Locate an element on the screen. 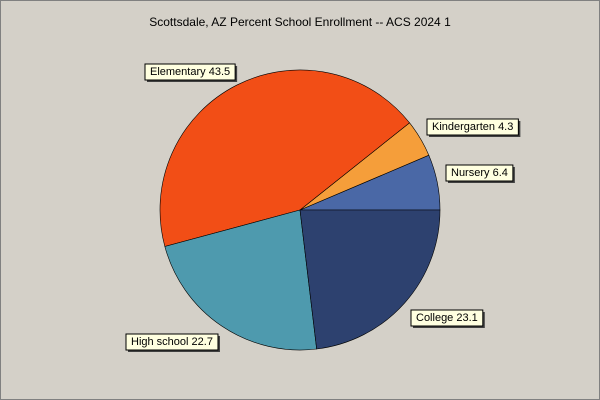 The image size is (600, 400). label-text: Elementary 43.5 is located at coordinates (190, 72).